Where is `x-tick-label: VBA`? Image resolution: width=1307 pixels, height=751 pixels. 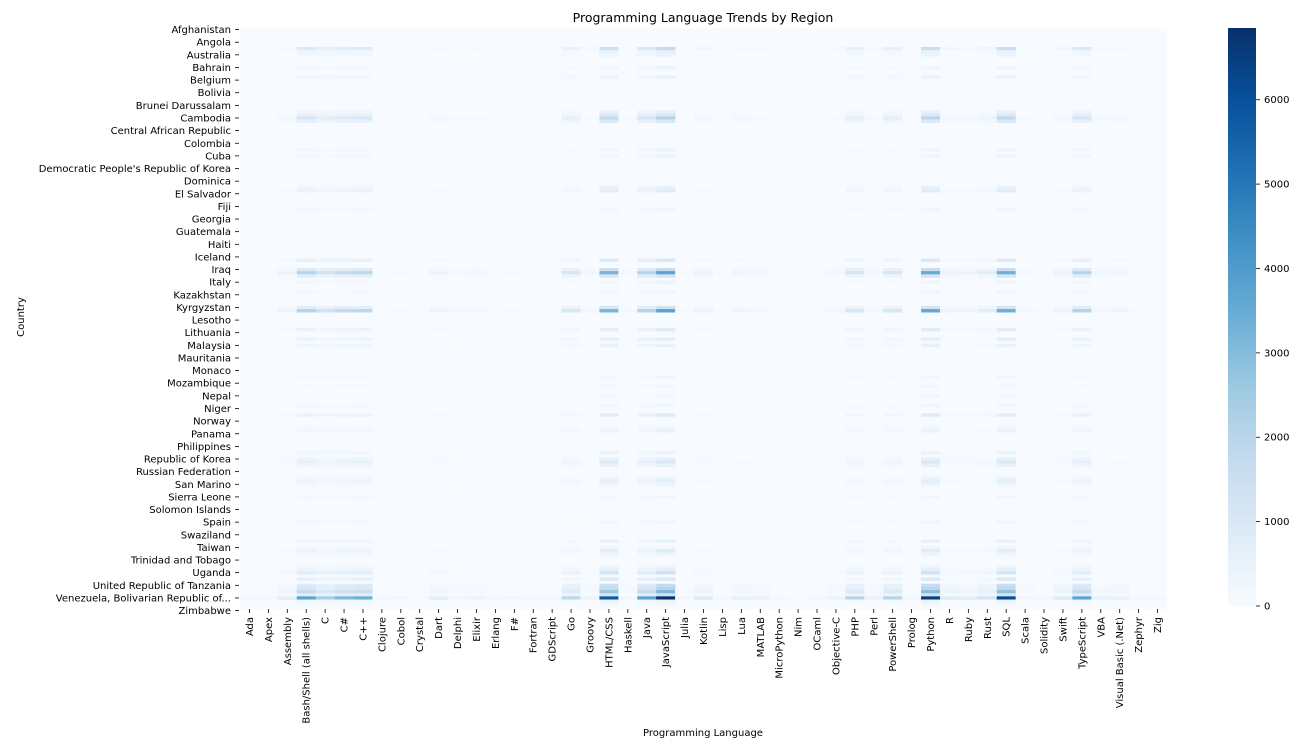 x-tick-label: VBA is located at coordinates (1101, 627).